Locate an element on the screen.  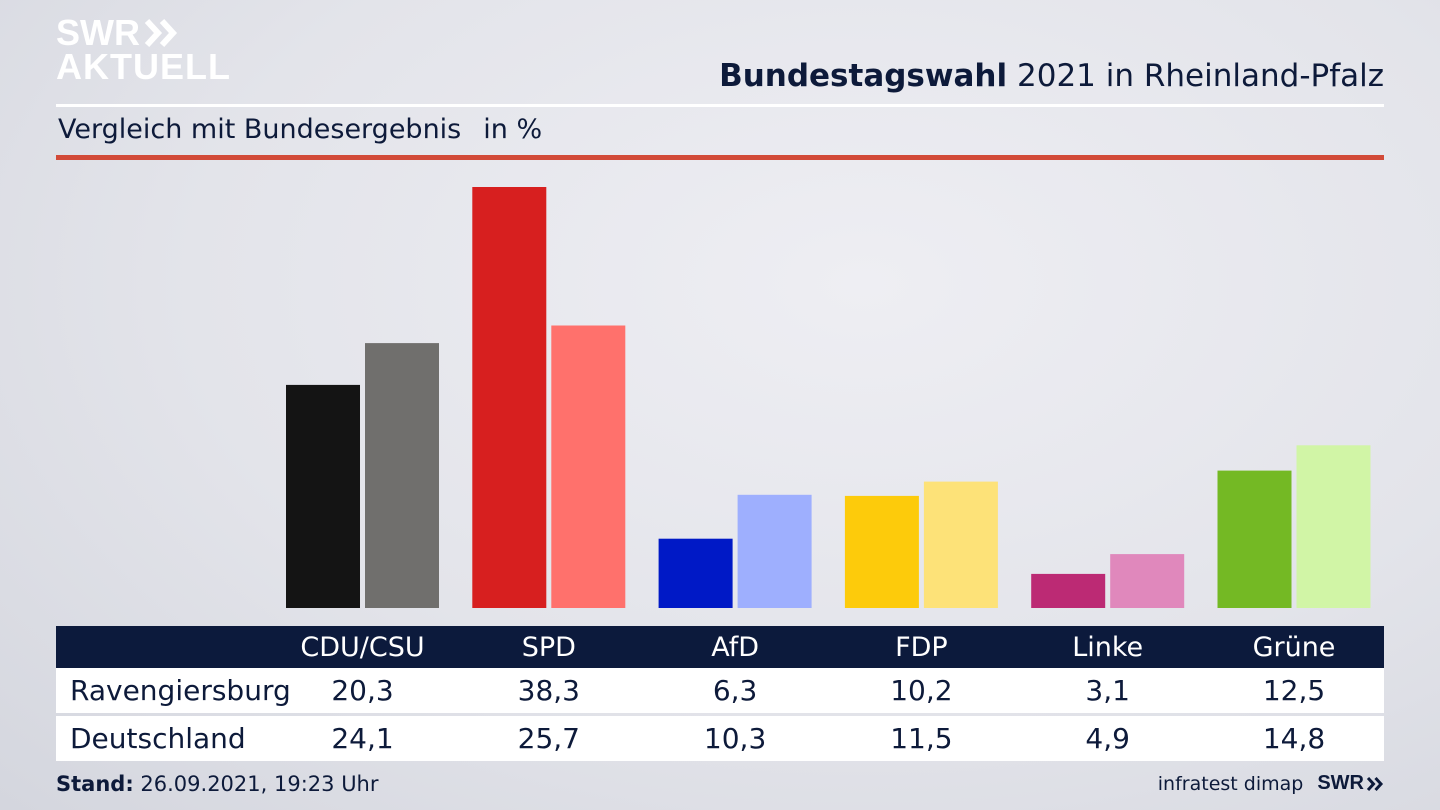
bar-spd-ravengiersburg is located at coordinates (509, 397).